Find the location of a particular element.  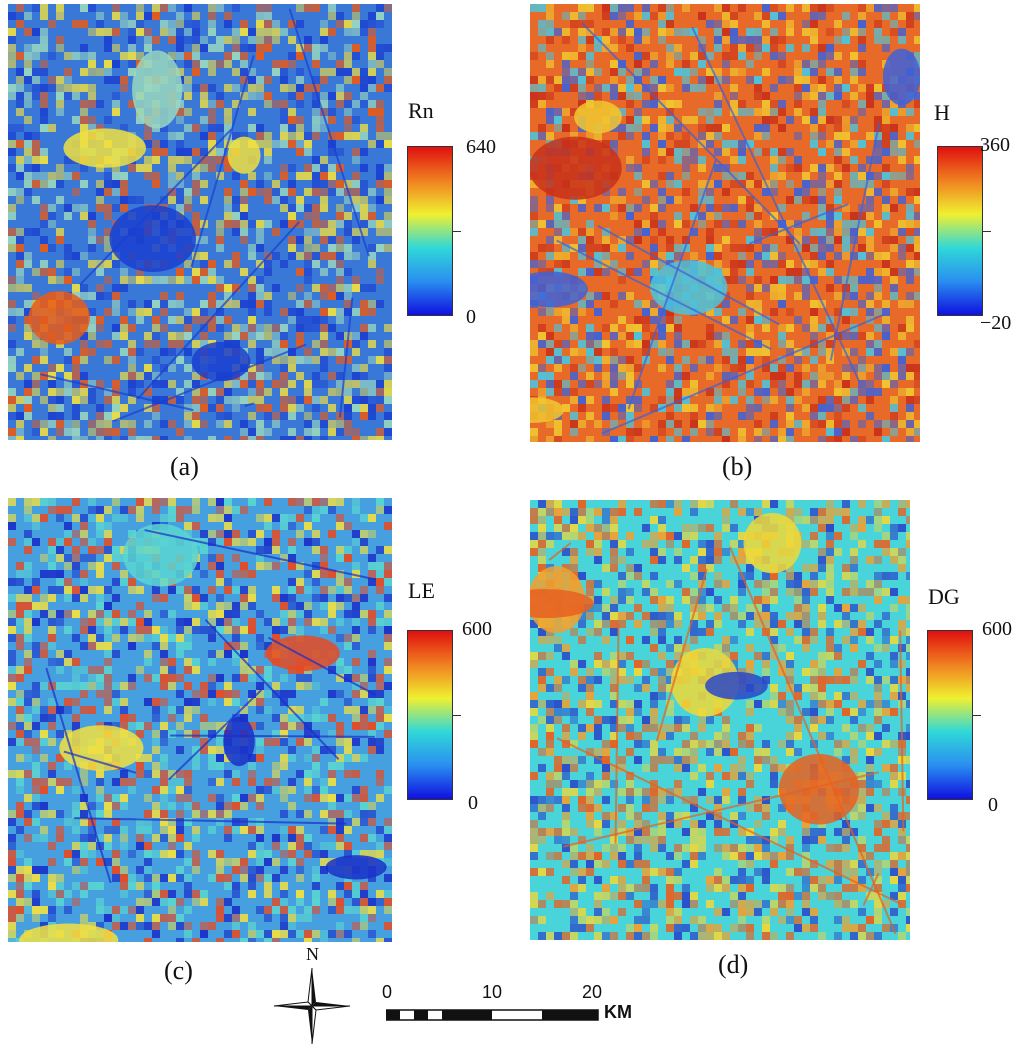

colorbar-d is located at coordinates (950, 715).